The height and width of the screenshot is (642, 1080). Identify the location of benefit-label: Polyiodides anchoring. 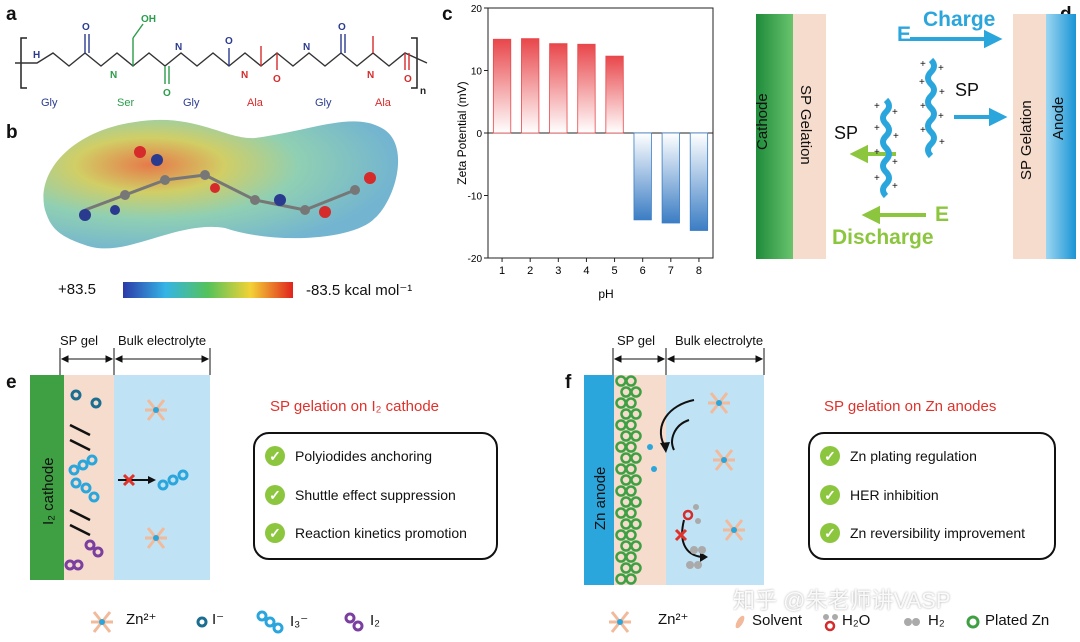
(363, 456).